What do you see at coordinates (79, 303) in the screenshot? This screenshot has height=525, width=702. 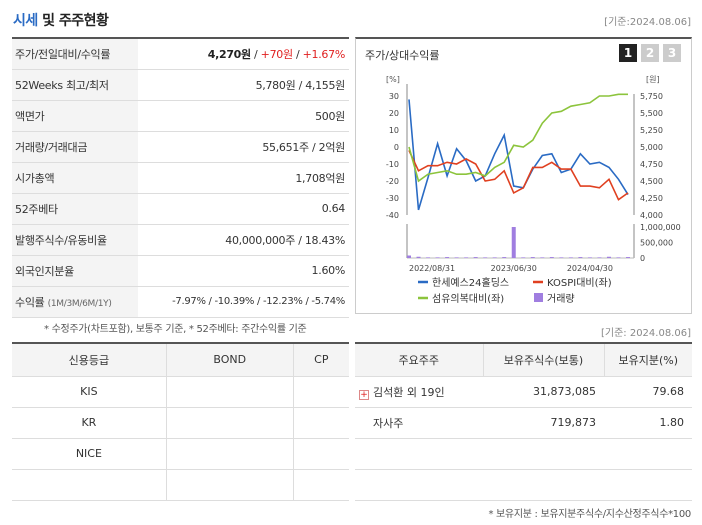 I see `return-sub: (1M/3M/6M/1Y)` at bounding box center [79, 303].